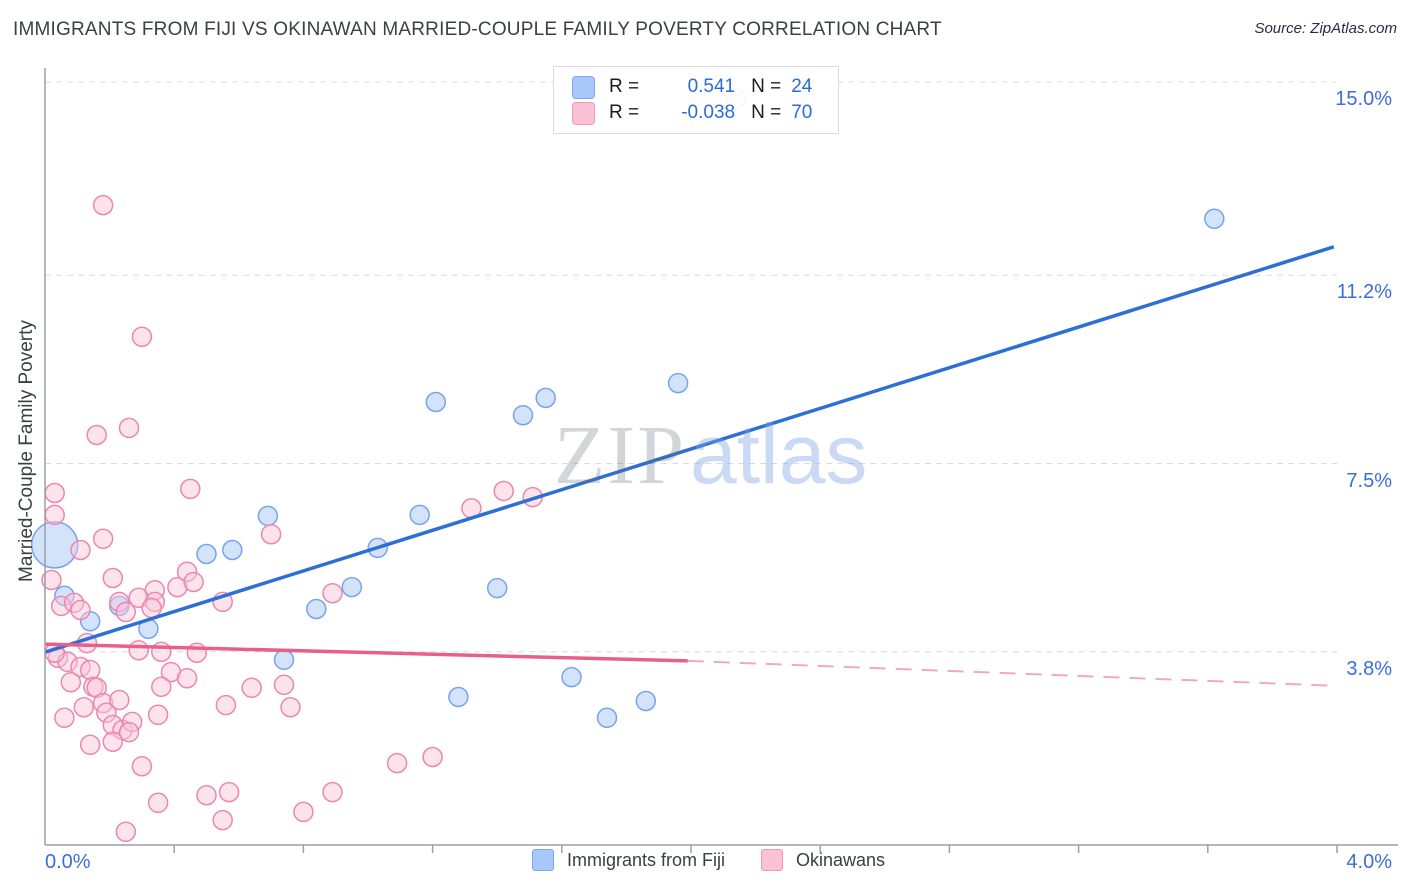  What do you see at coordinates (543, 860) in the screenshot?
I see `fiji-legend-swatch` at bounding box center [543, 860].